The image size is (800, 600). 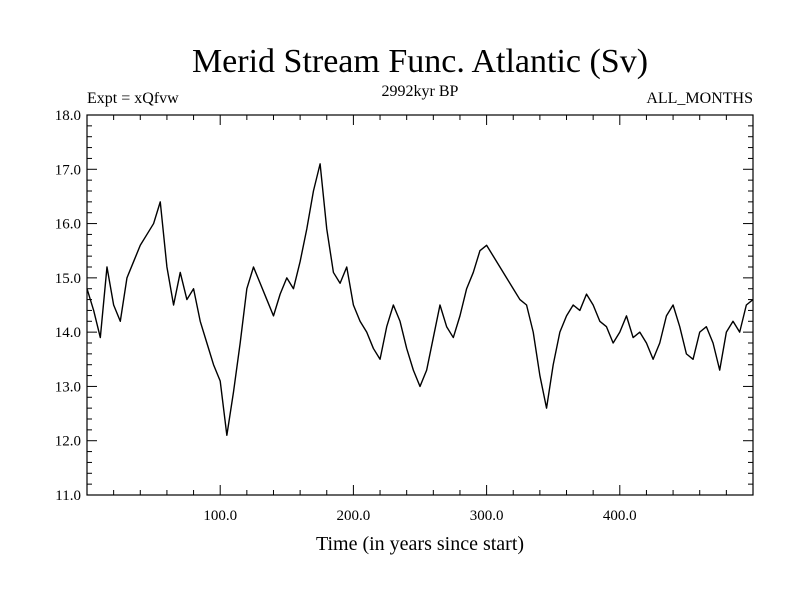 What do you see at coordinates (699, 98) in the screenshot?
I see `months-label: ALL_MONTHS` at bounding box center [699, 98].